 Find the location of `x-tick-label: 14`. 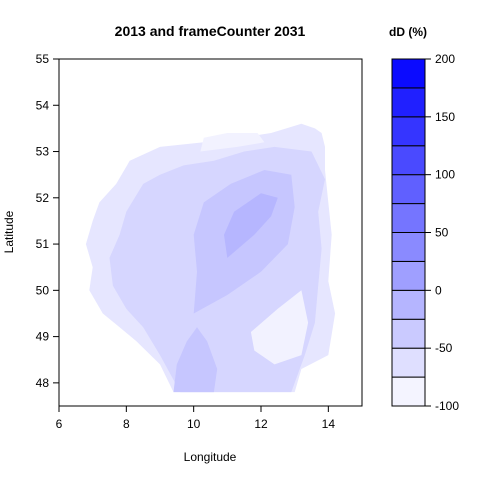

x-tick-label: 14 is located at coordinates (329, 424).